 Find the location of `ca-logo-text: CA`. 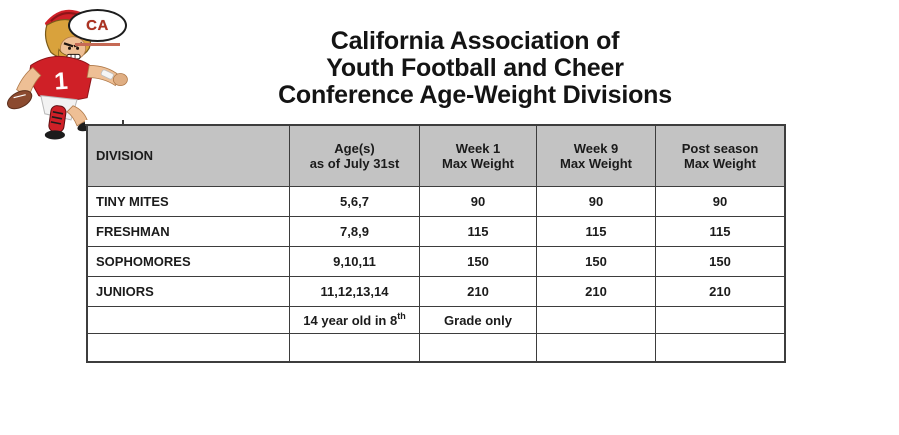

ca-logo-text: CA is located at coordinates (97, 25).